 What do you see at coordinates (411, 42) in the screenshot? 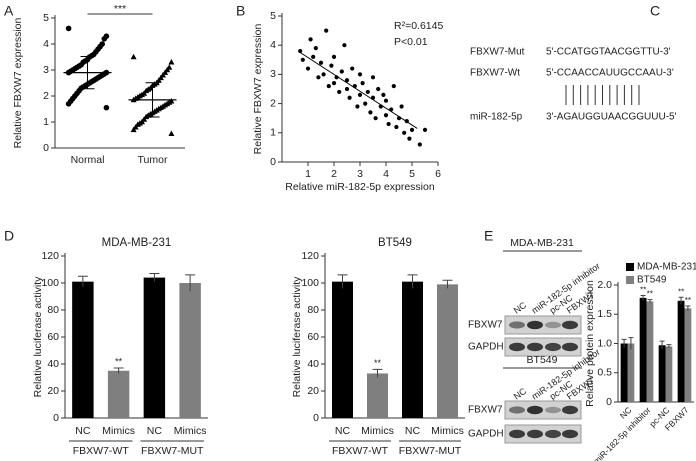
I see `annotation: P<0.01` at bounding box center [411, 42].